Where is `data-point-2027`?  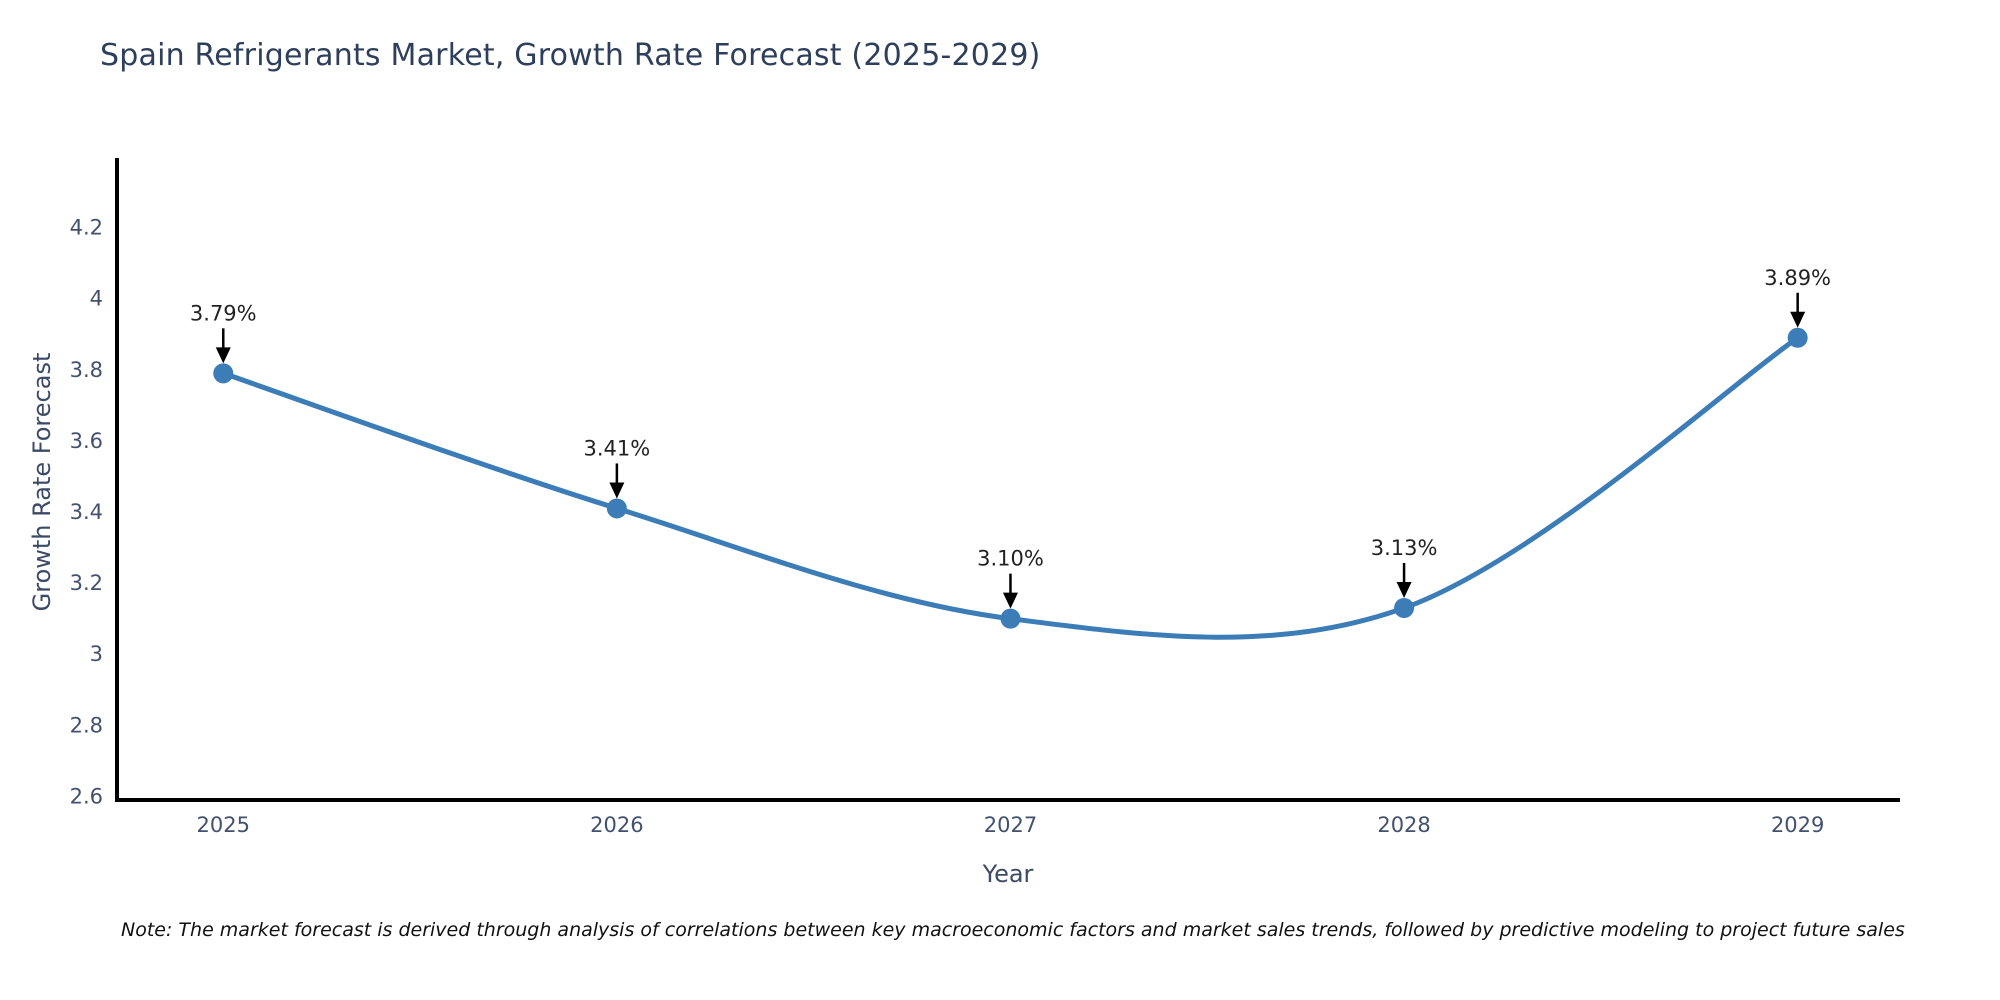 data-point-2027 is located at coordinates (1010, 618).